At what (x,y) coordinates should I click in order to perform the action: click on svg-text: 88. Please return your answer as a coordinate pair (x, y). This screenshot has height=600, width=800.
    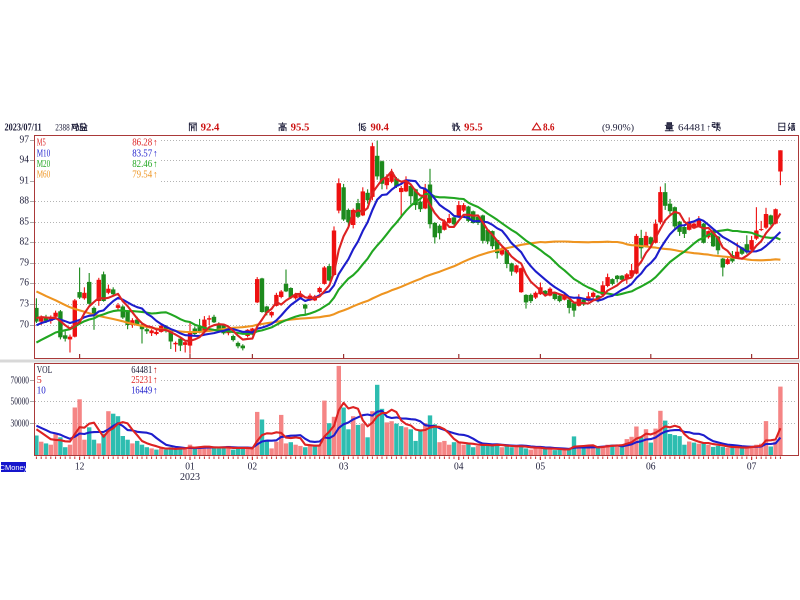
    Looking at the image, I should click on (25, 201).